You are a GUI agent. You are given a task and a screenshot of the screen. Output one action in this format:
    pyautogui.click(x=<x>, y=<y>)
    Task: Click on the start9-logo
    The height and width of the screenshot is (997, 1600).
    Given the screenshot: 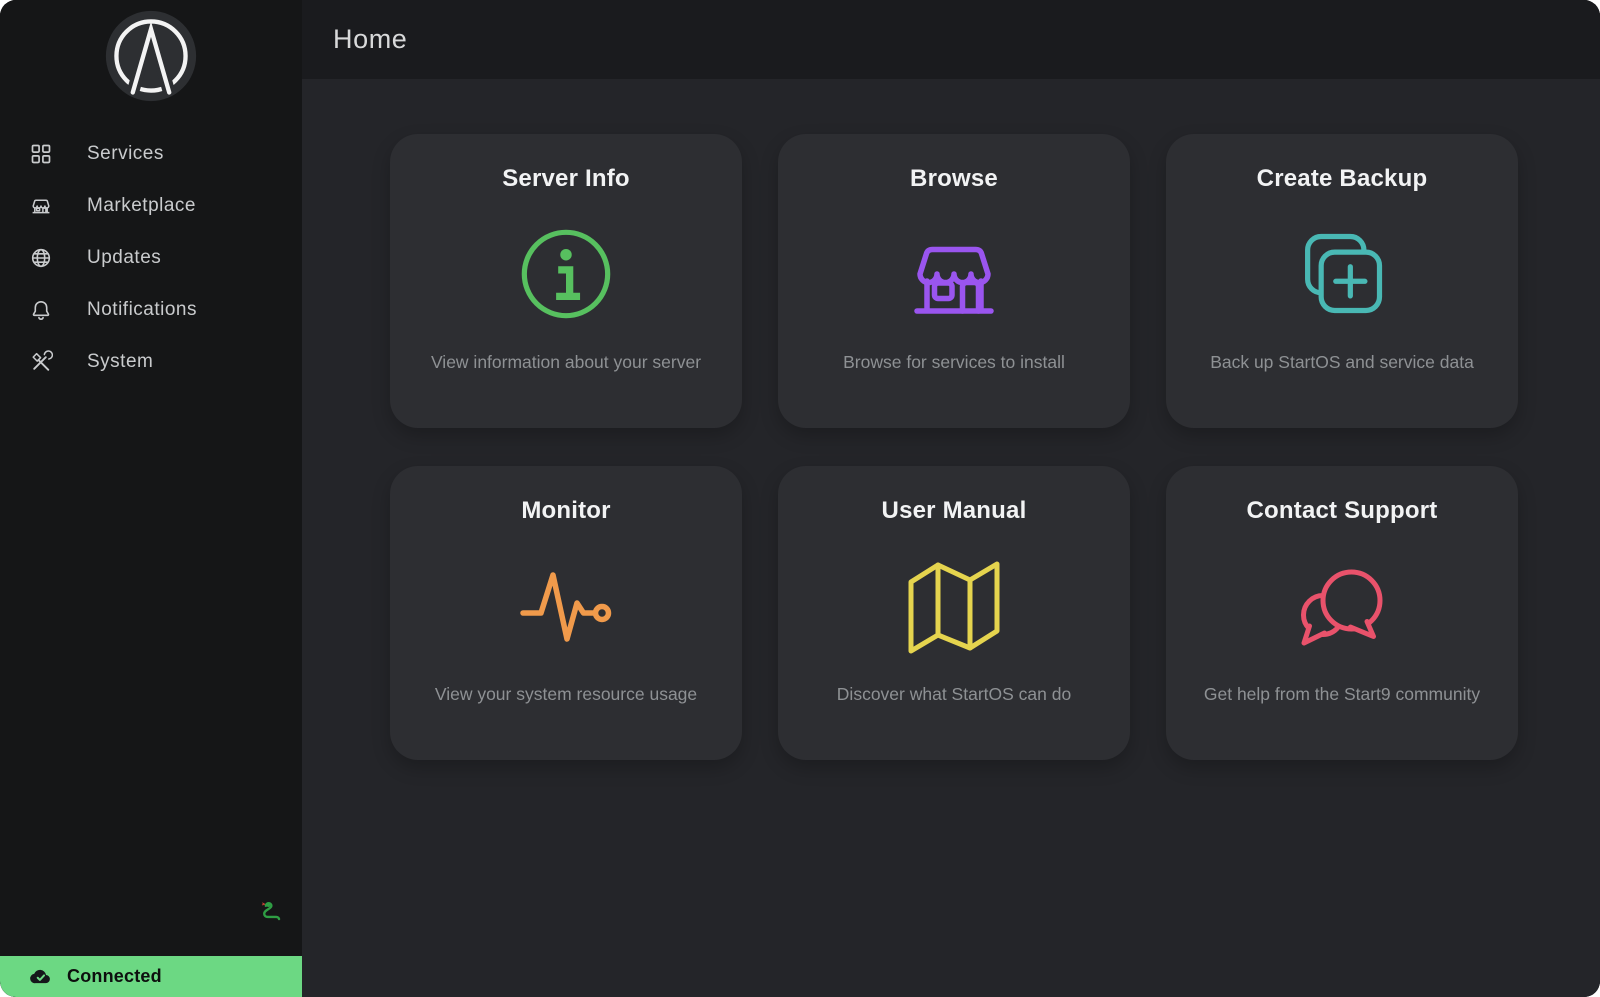 What is the action you would take?
    pyautogui.click(x=151, y=56)
    